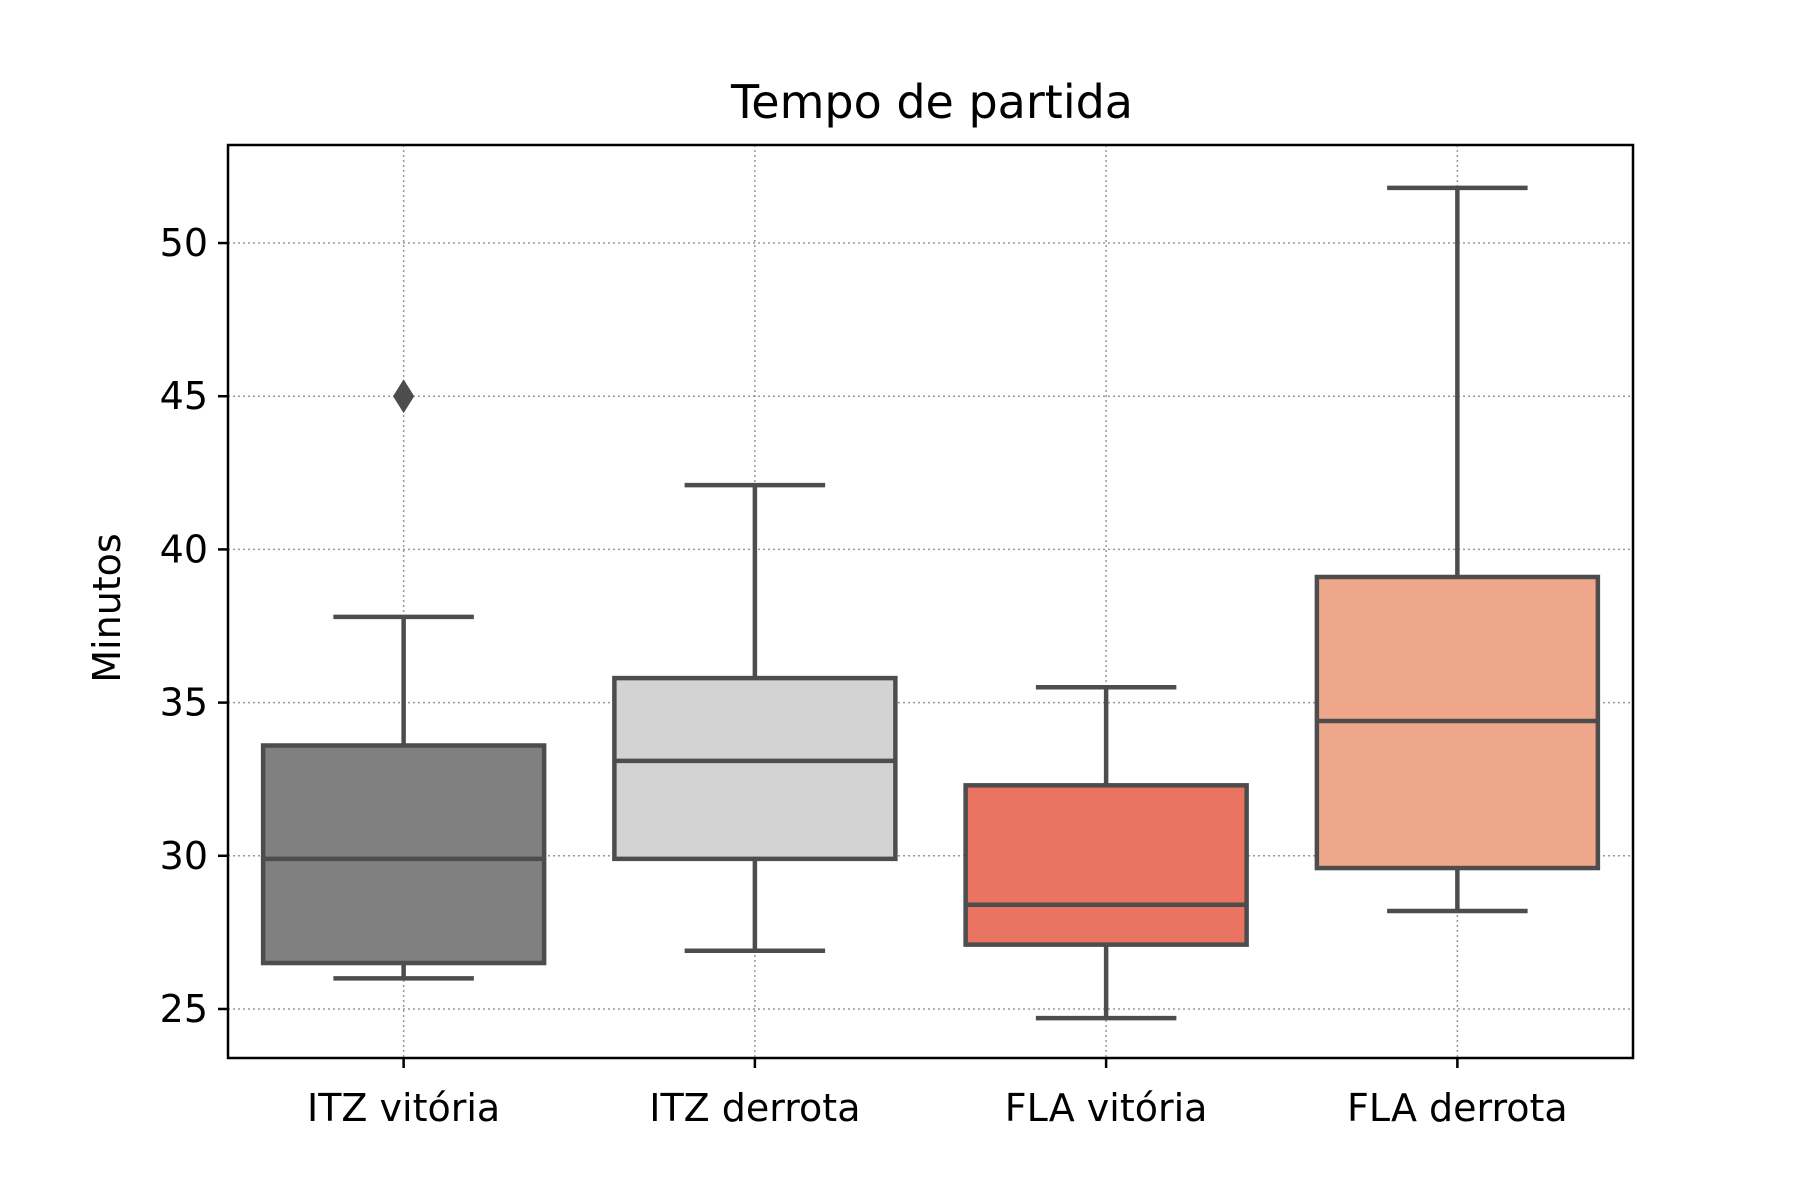 The image size is (1800, 1204). I want to click on y-tick-label: 30, so click(184, 856).